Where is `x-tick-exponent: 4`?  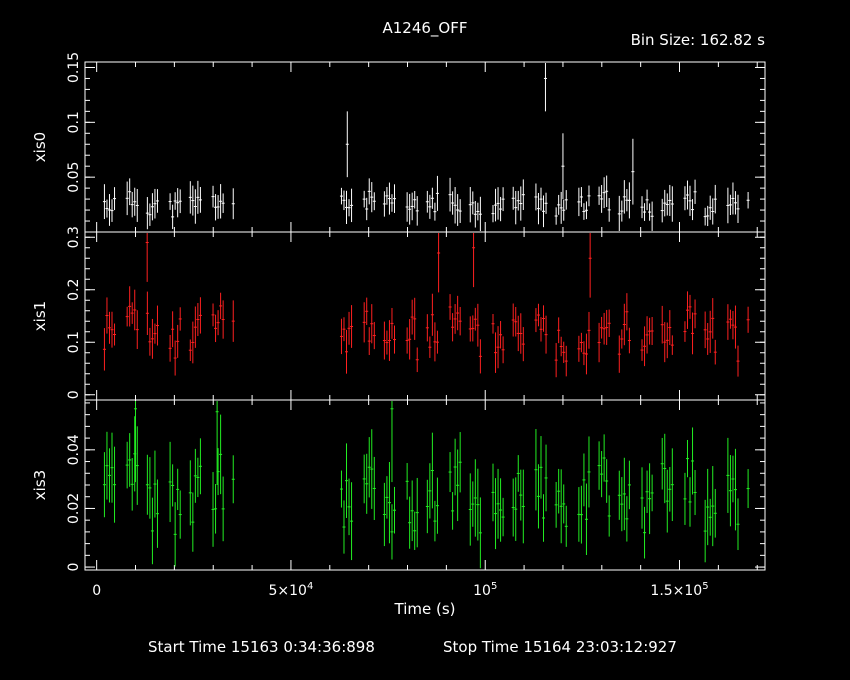
x-tick-exponent: 4 is located at coordinates (310, 586).